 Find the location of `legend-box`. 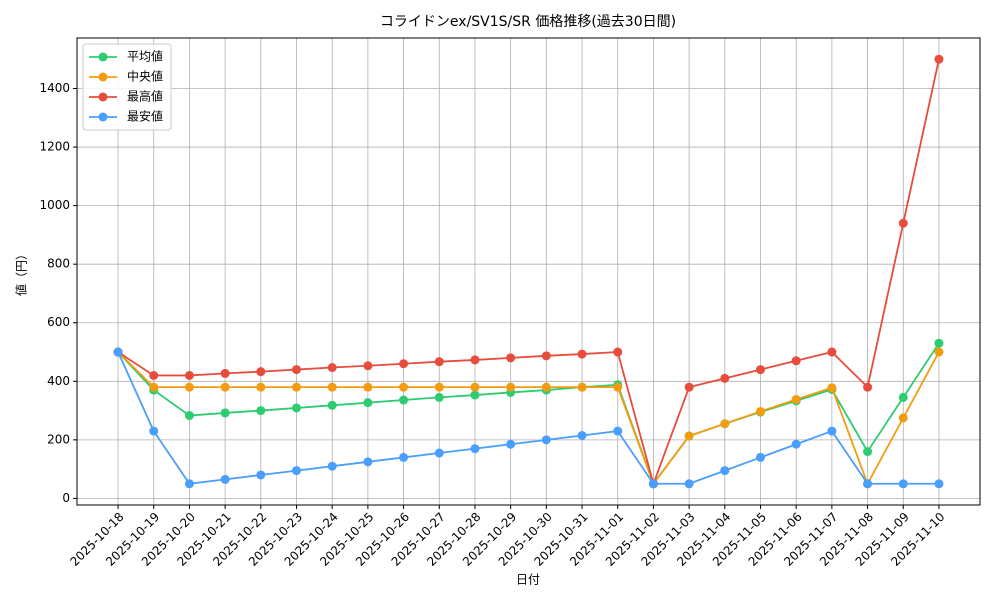

legend-box is located at coordinates (127, 87).